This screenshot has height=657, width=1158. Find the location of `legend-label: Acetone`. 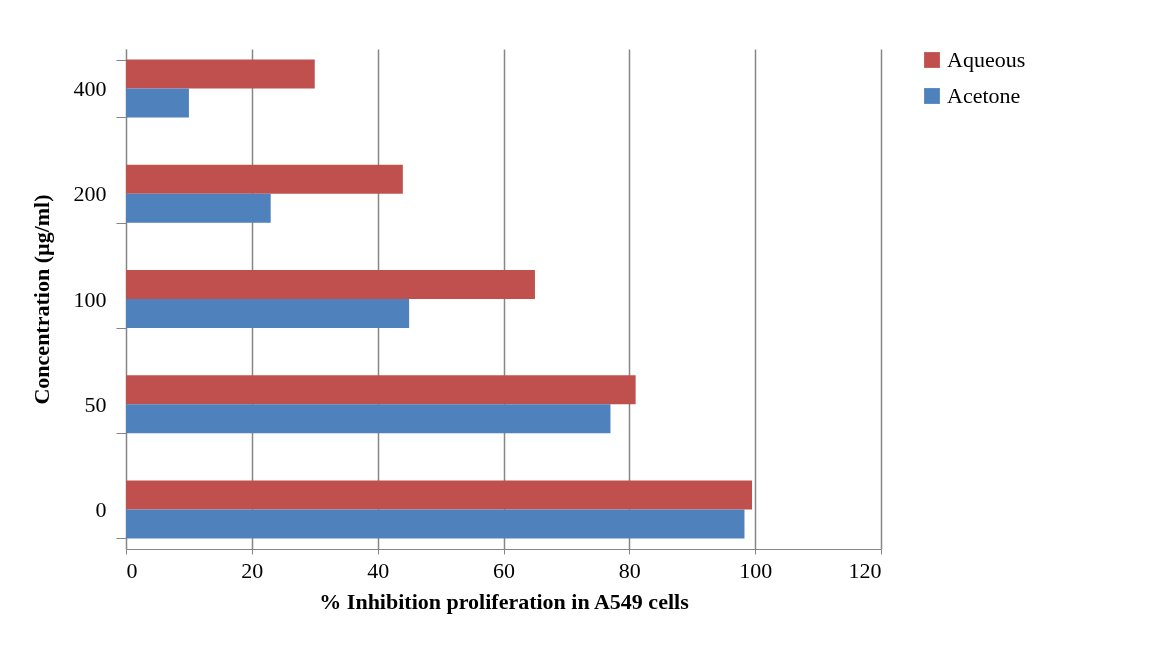

legend-label: Acetone is located at coordinates (984, 95).